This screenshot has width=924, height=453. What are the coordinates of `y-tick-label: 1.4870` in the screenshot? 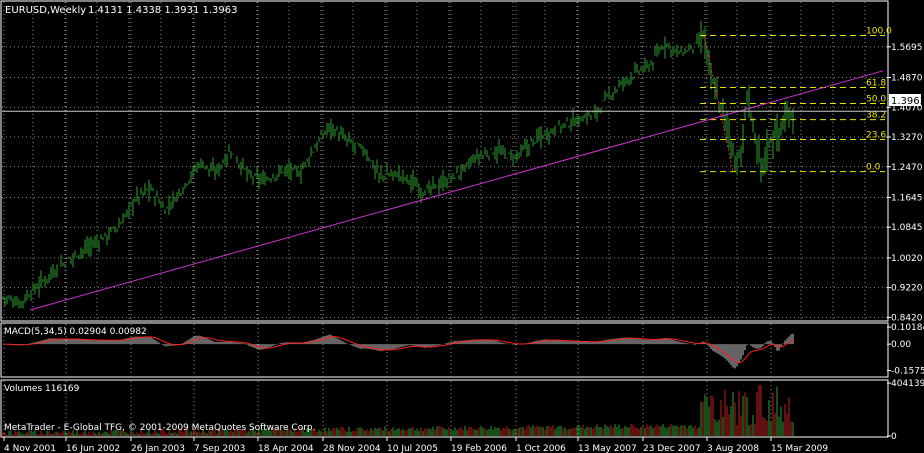 It's located at (907, 79).